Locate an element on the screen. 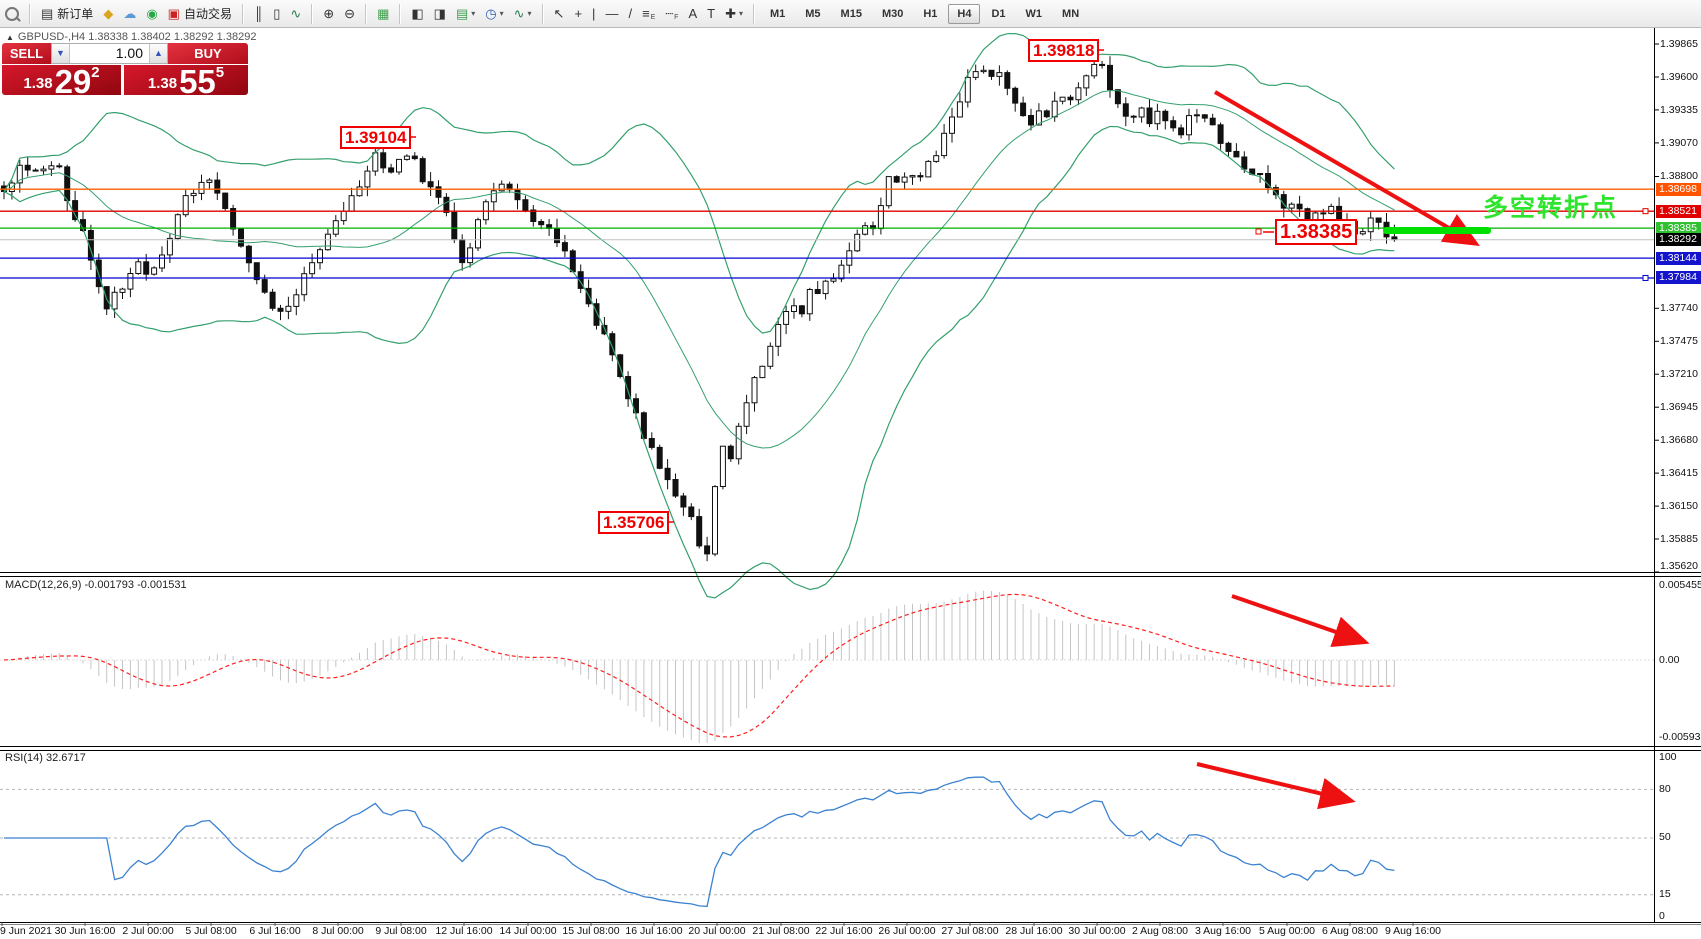 This screenshot has height=939, width=1701. fibonacci-subscript: E is located at coordinates (653, 17).